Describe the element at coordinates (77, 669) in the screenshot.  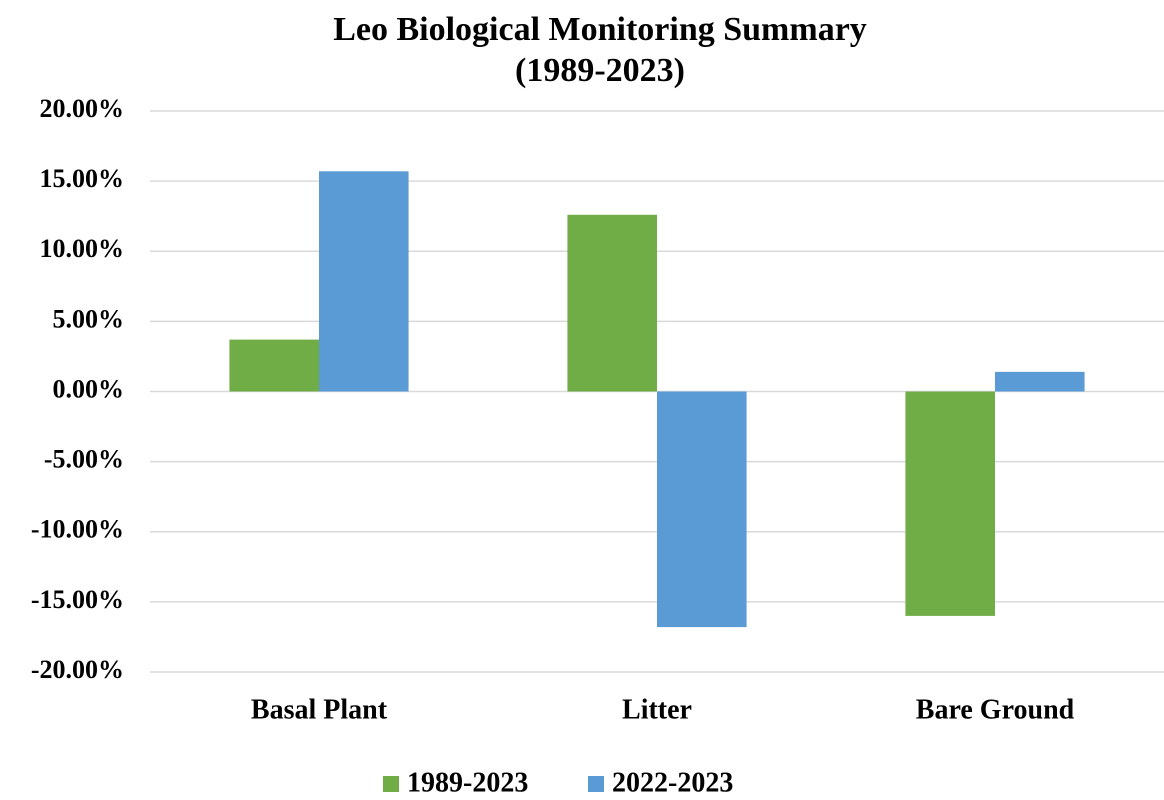
I see `y-tick-label: -20.00%` at that location.